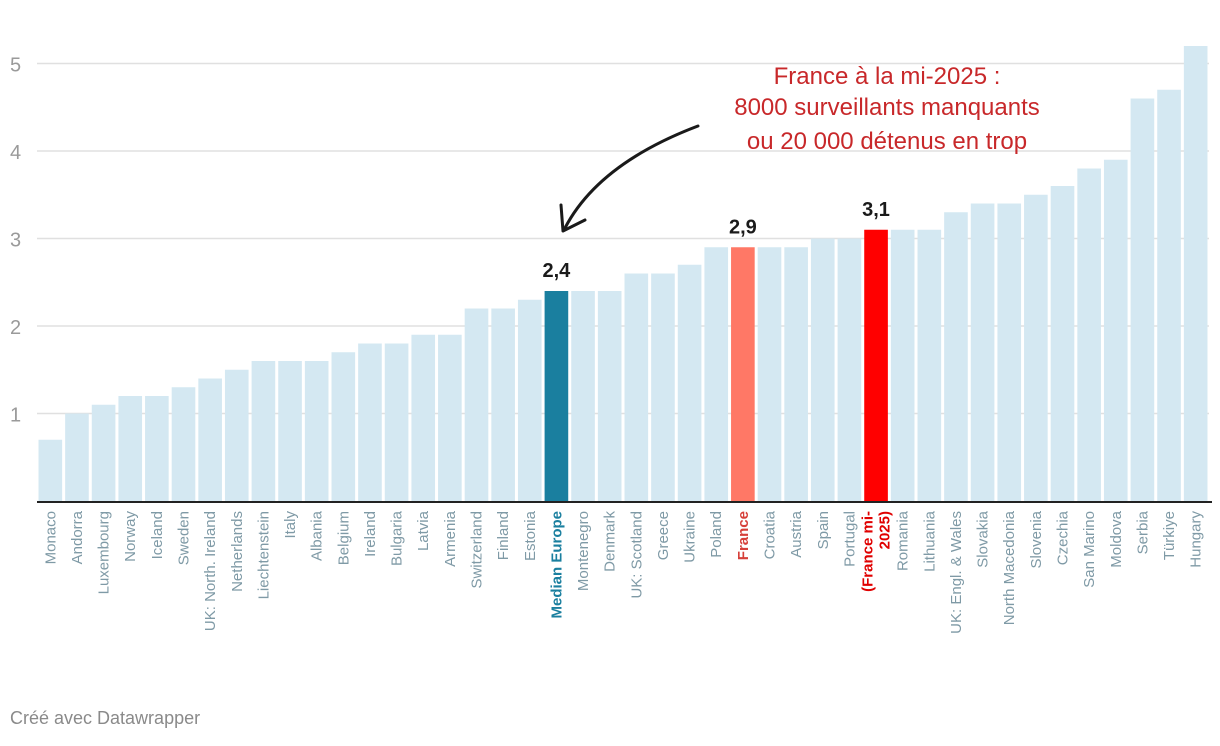 The height and width of the screenshot is (746, 1220). What do you see at coordinates (573, 218) in the screenshot?
I see `annotation-arrowhead` at bounding box center [573, 218].